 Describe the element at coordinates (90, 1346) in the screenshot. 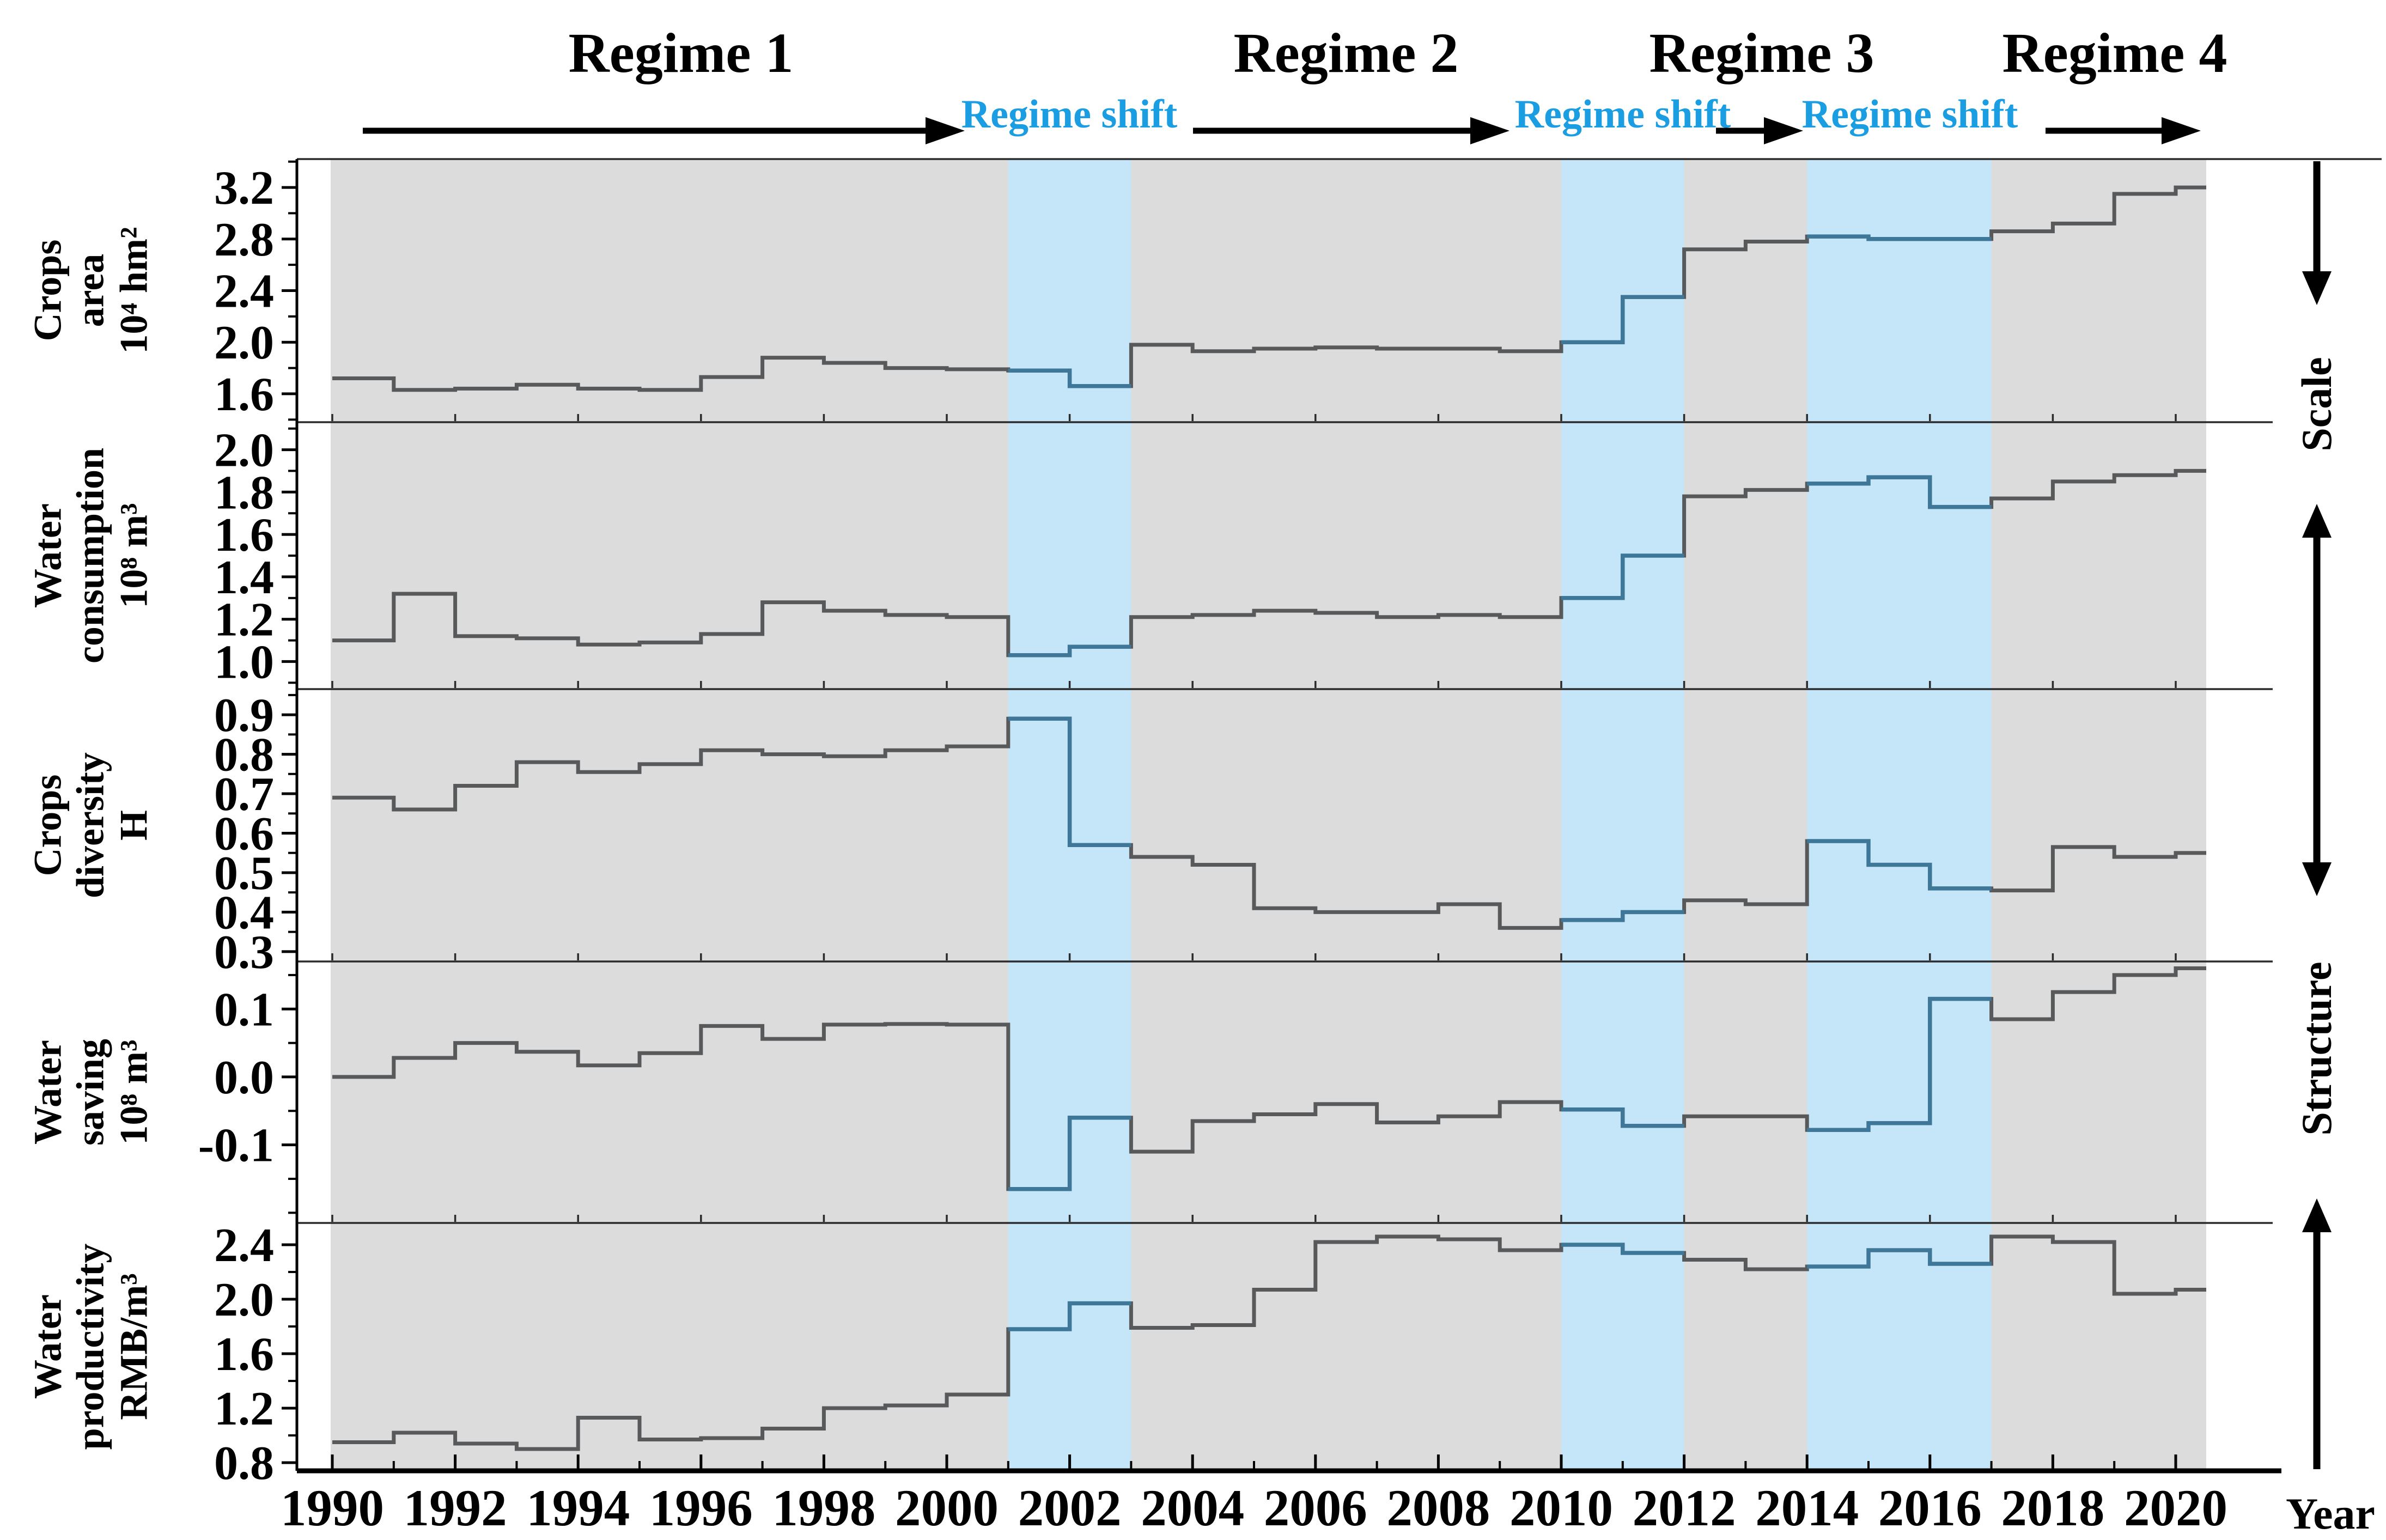

I see `panel5-name-line2: productivity` at that location.